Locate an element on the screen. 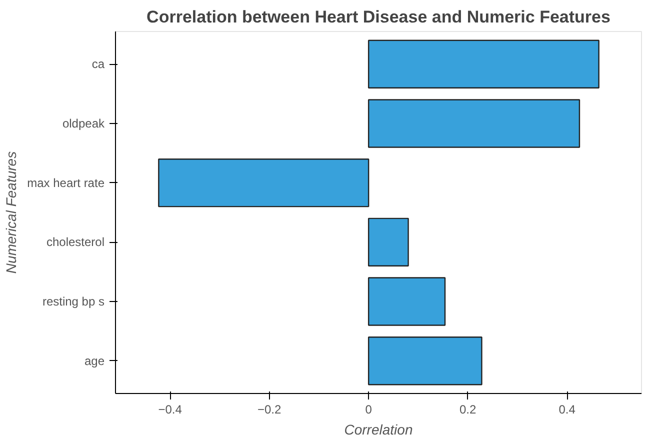 The width and height of the screenshot is (647, 441). x-axis-title: Correlation is located at coordinates (378, 430).